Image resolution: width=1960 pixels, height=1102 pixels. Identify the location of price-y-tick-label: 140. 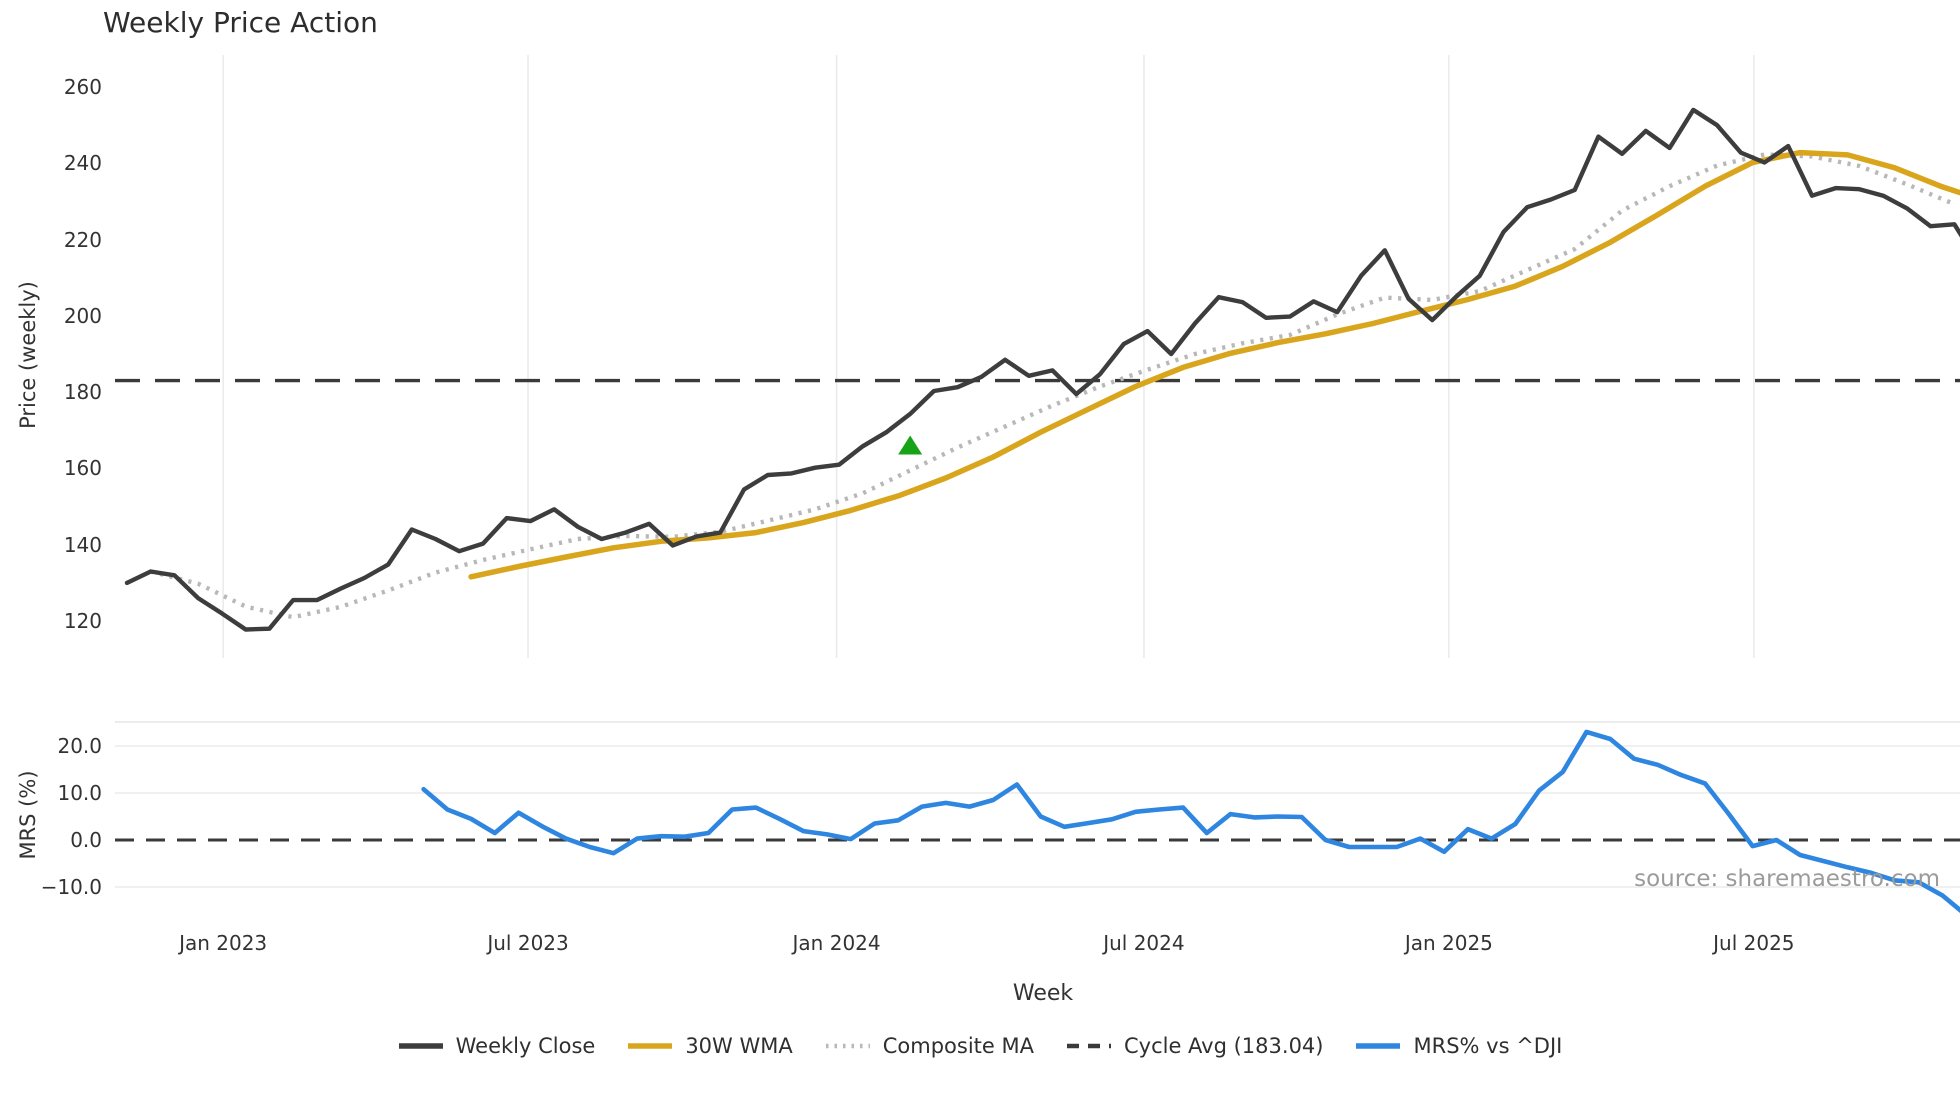
(82, 544).